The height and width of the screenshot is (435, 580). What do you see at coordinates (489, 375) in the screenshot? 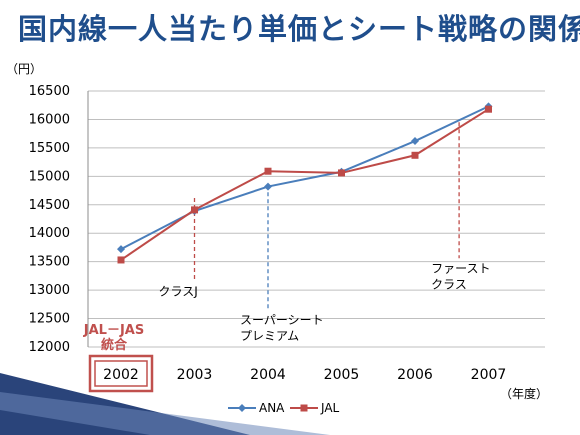
I see `x-tick-label: 2007` at bounding box center [489, 375].